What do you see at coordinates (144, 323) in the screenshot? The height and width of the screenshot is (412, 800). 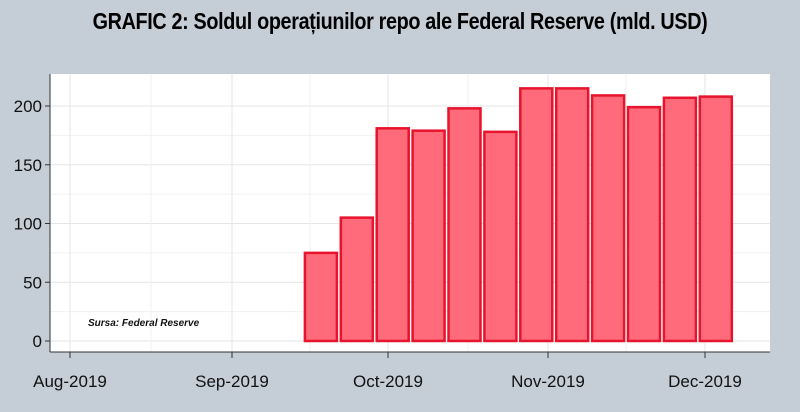 I see `source-note: Sursa: Federal Reserve` at bounding box center [144, 323].